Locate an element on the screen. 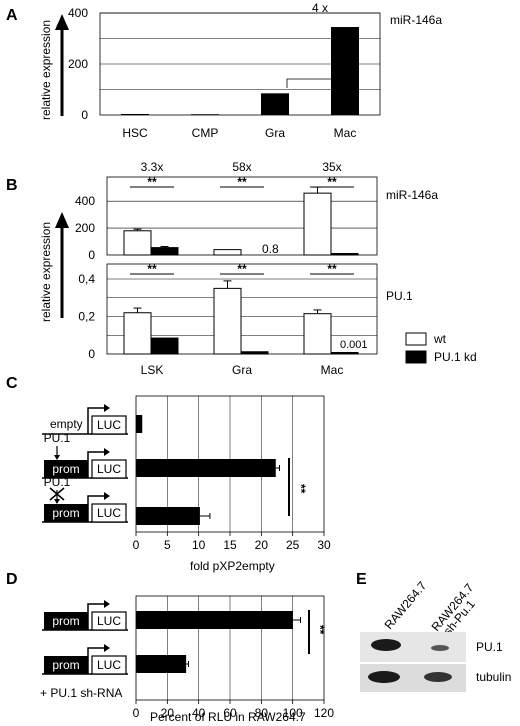 The width and height of the screenshot is (520, 726). value-annotation-0-001: 0.001 is located at coordinates (354, 345).